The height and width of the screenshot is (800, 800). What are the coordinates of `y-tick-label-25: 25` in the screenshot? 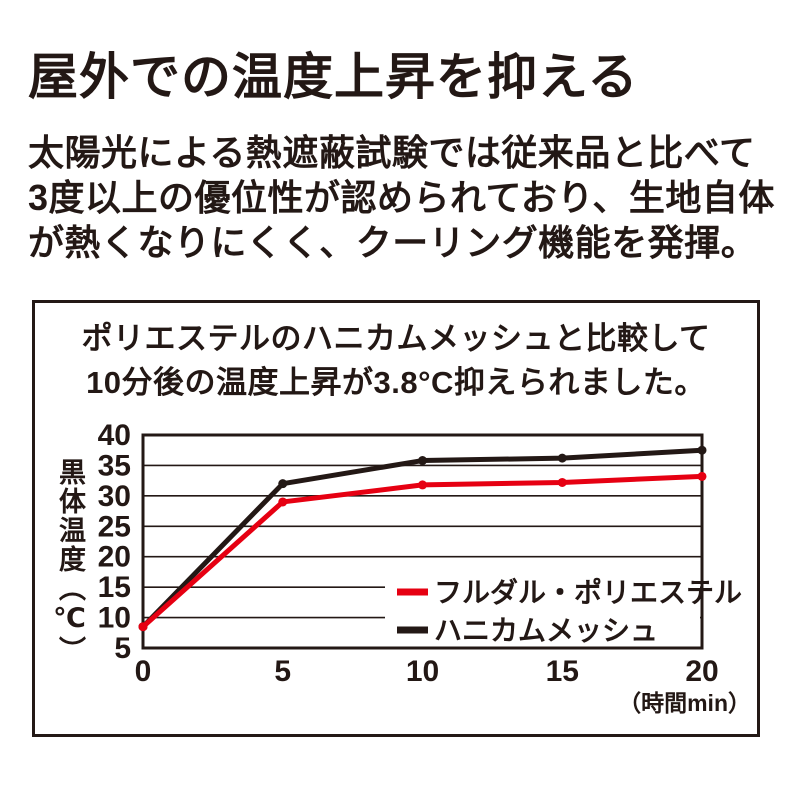 It's located at (114, 526).